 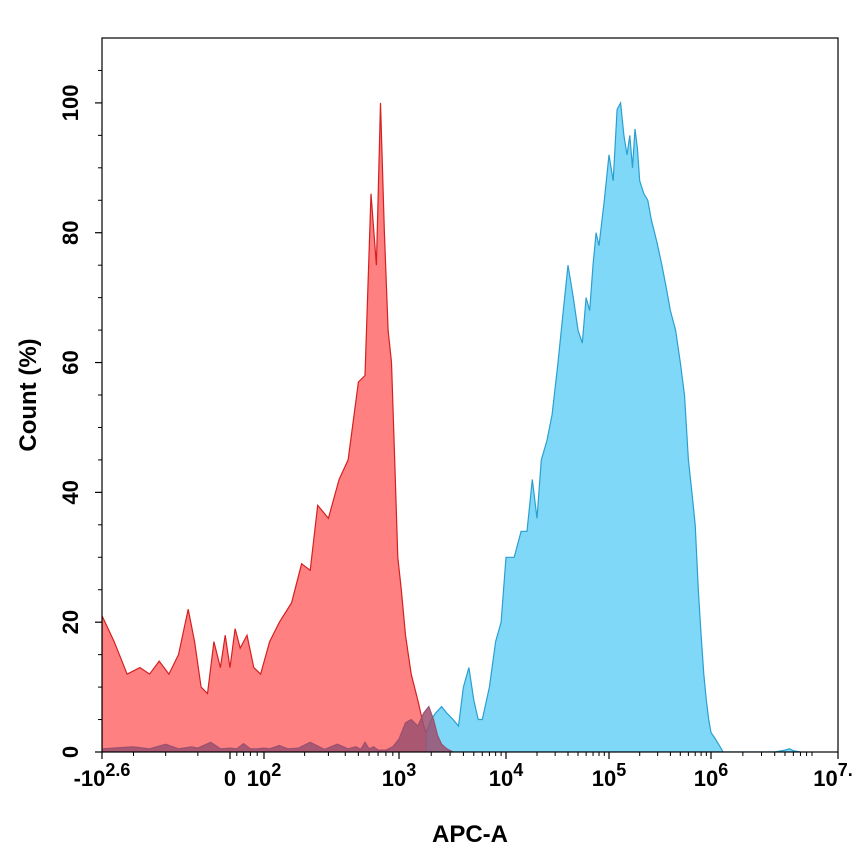 I want to click on y-tick-label: 20, so click(x=70, y=622).